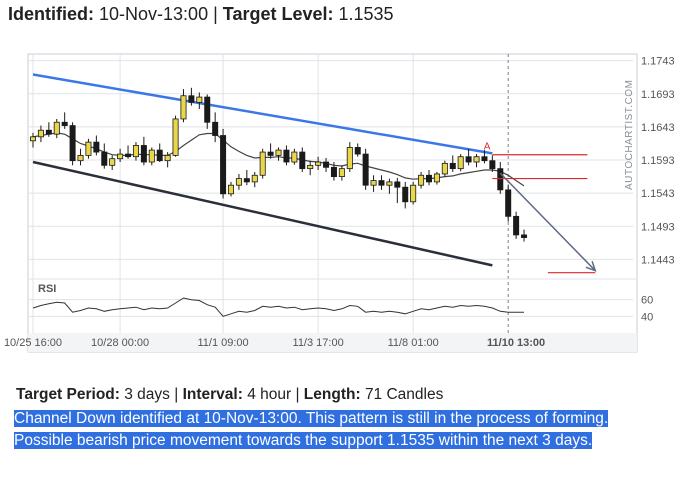 The height and width of the screenshot is (477, 692). I want to click on x-tick-label: 11/10 13:00, so click(516, 343).